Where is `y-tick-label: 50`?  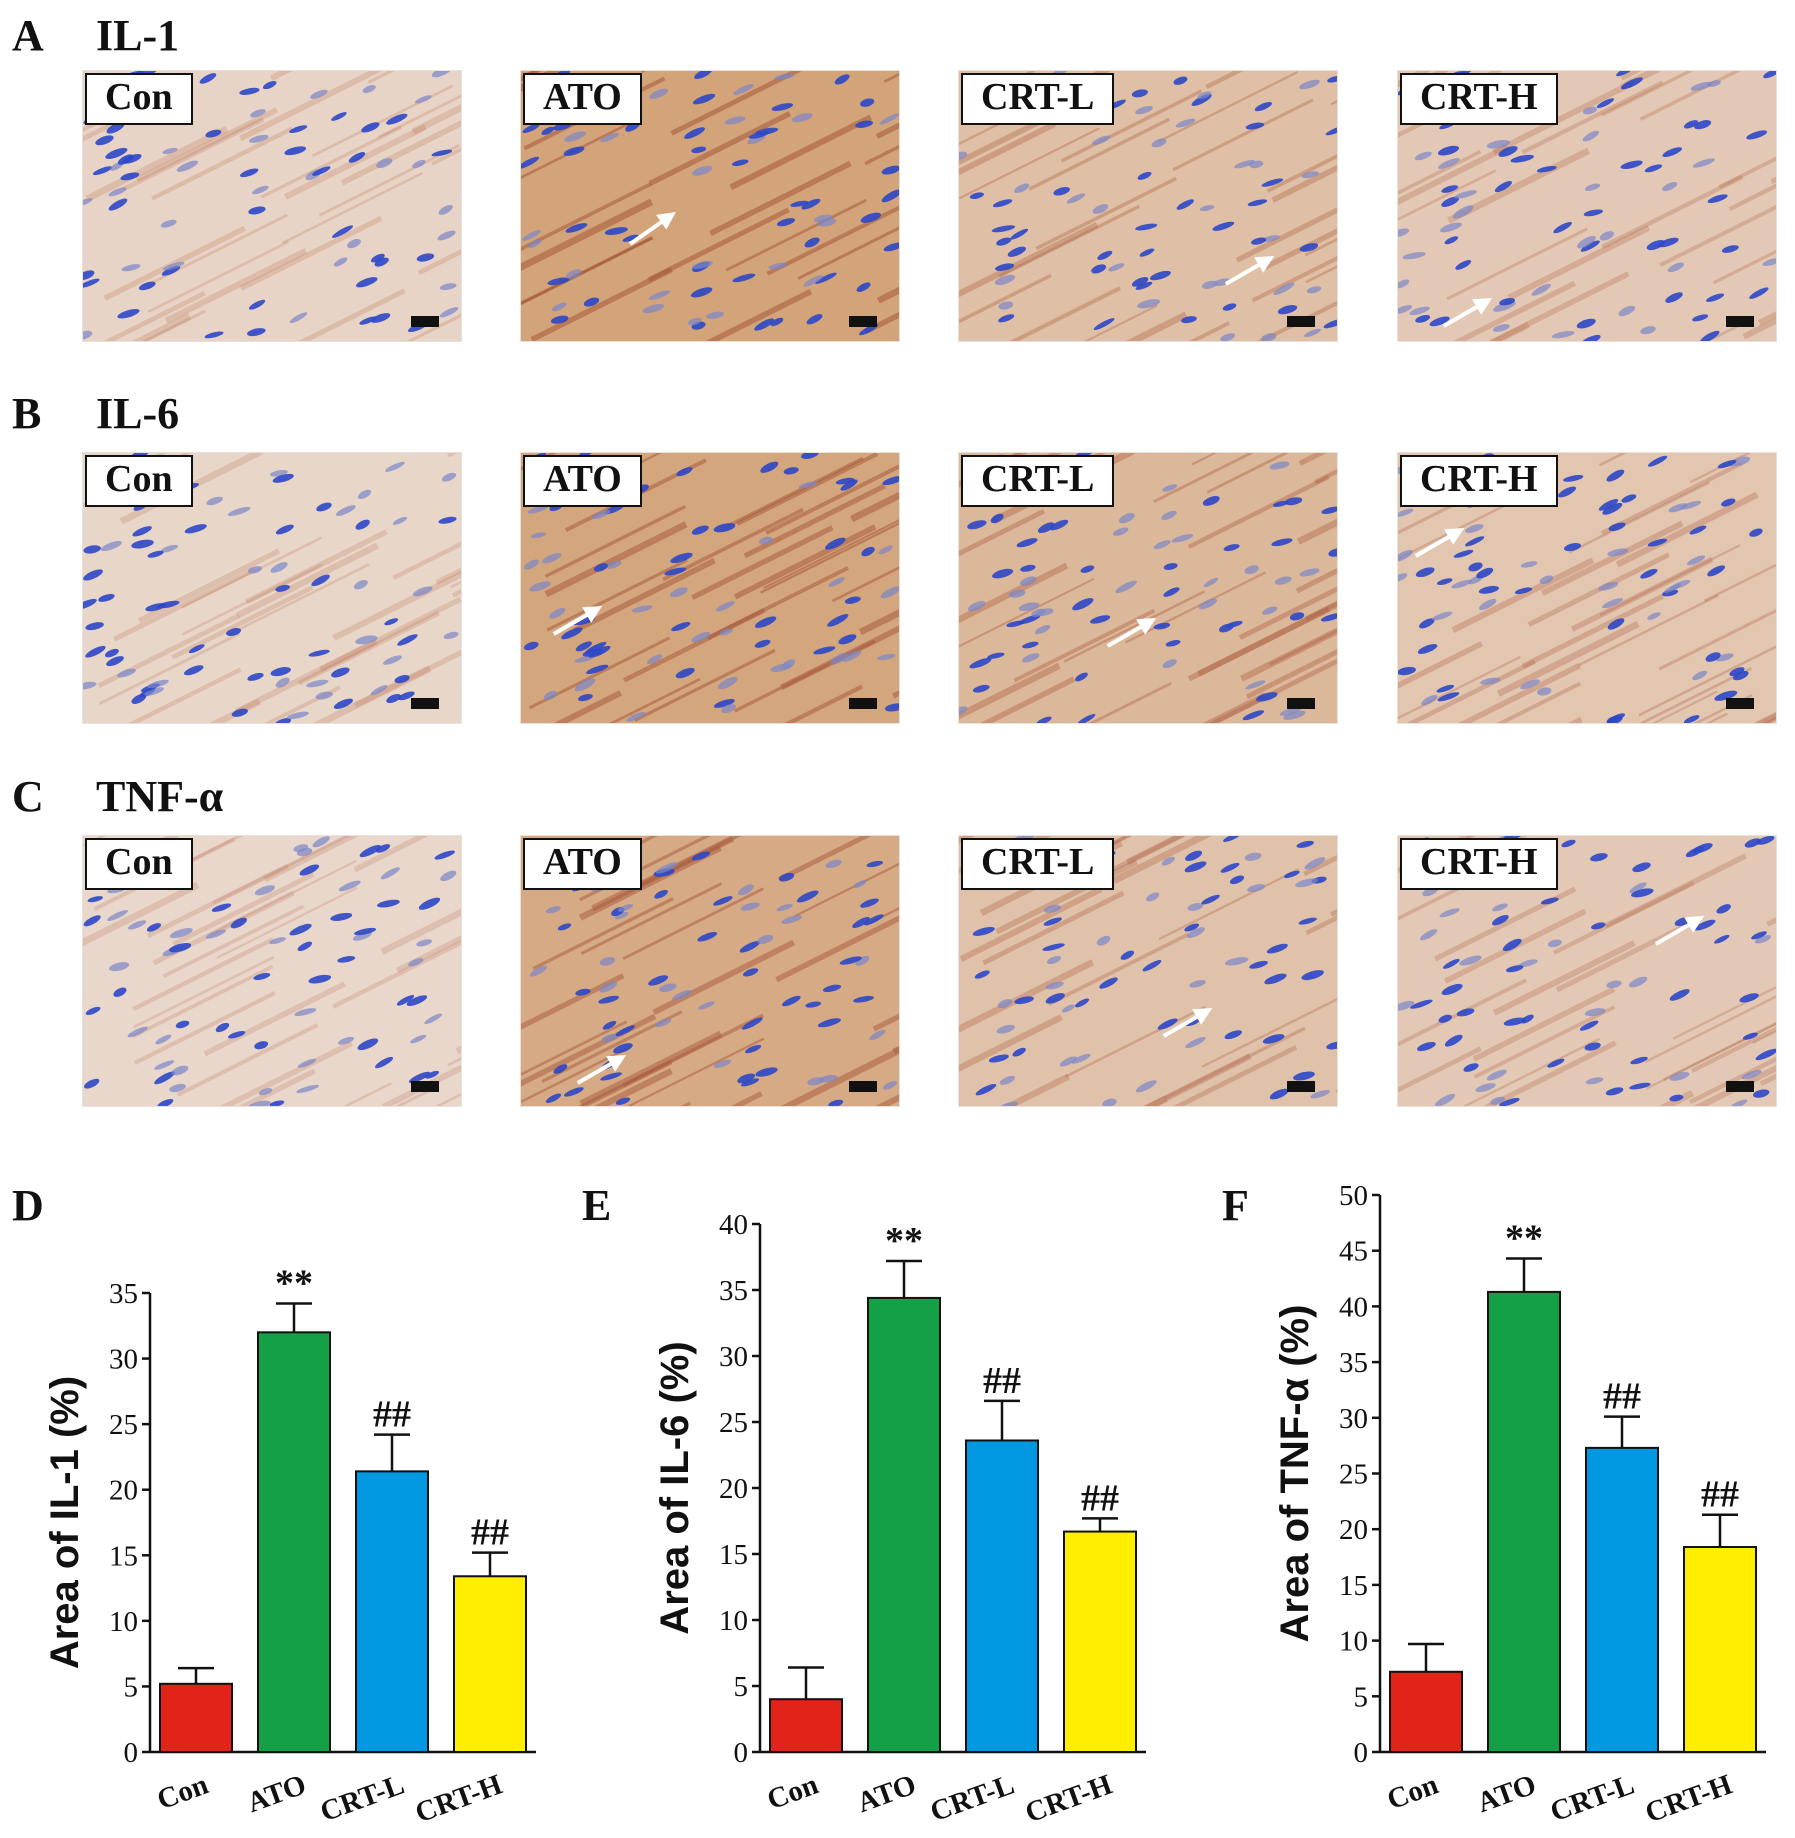 y-tick-label: 50 is located at coordinates (1353, 1196).